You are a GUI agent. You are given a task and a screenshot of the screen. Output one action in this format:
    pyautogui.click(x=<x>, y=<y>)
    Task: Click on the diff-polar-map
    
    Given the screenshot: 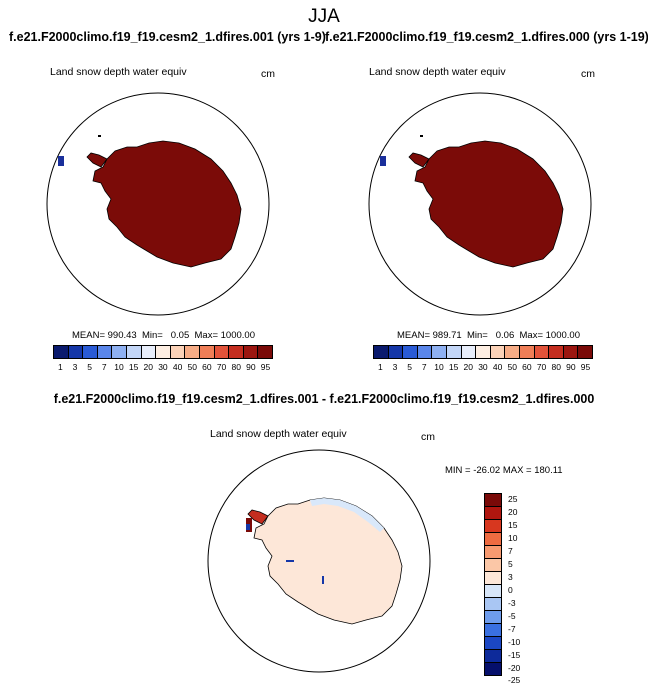 What is the action you would take?
    pyautogui.click(x=319, y=561)
    